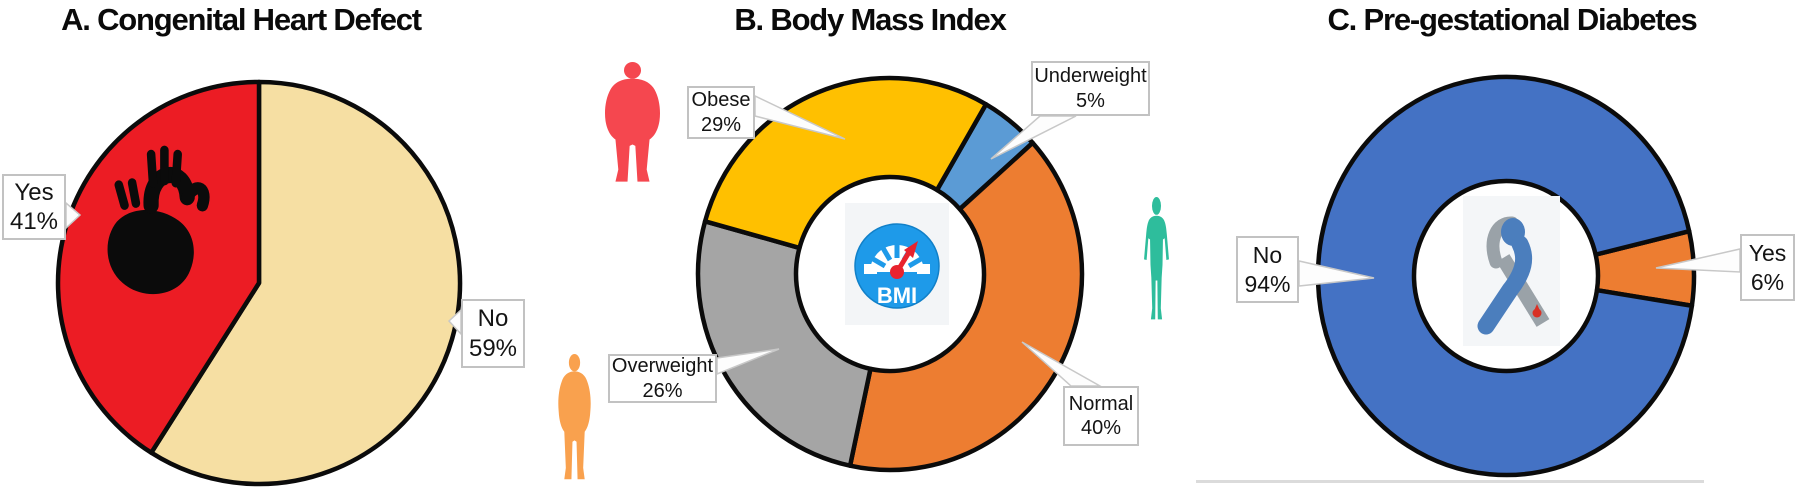 This screenshot has height=491, width=1800. Describe the element at coordinates (870, 19) in the screenshot. I see `panel-b-title: B. Body Mass Index` at that location.